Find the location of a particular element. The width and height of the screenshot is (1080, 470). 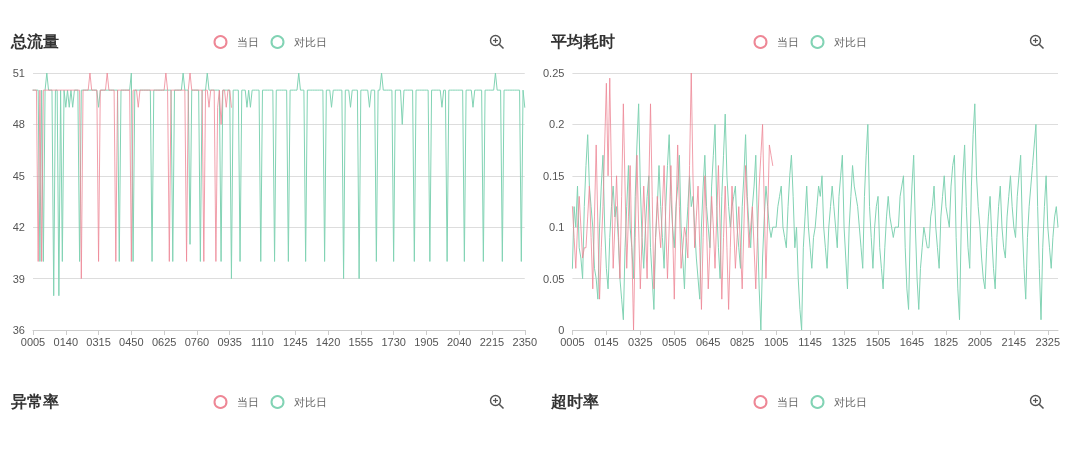

x-tick-label: 0825 is located at coordinates (742, 341).